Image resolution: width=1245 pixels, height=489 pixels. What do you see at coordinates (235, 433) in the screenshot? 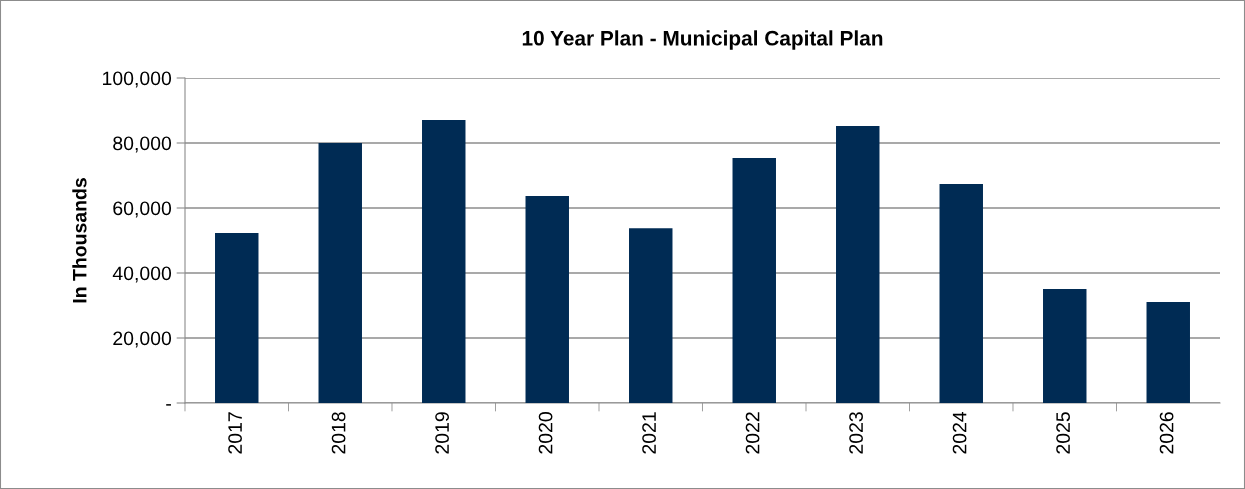
I see `x-tick-label: 2017` at bounding box center [235, 433].